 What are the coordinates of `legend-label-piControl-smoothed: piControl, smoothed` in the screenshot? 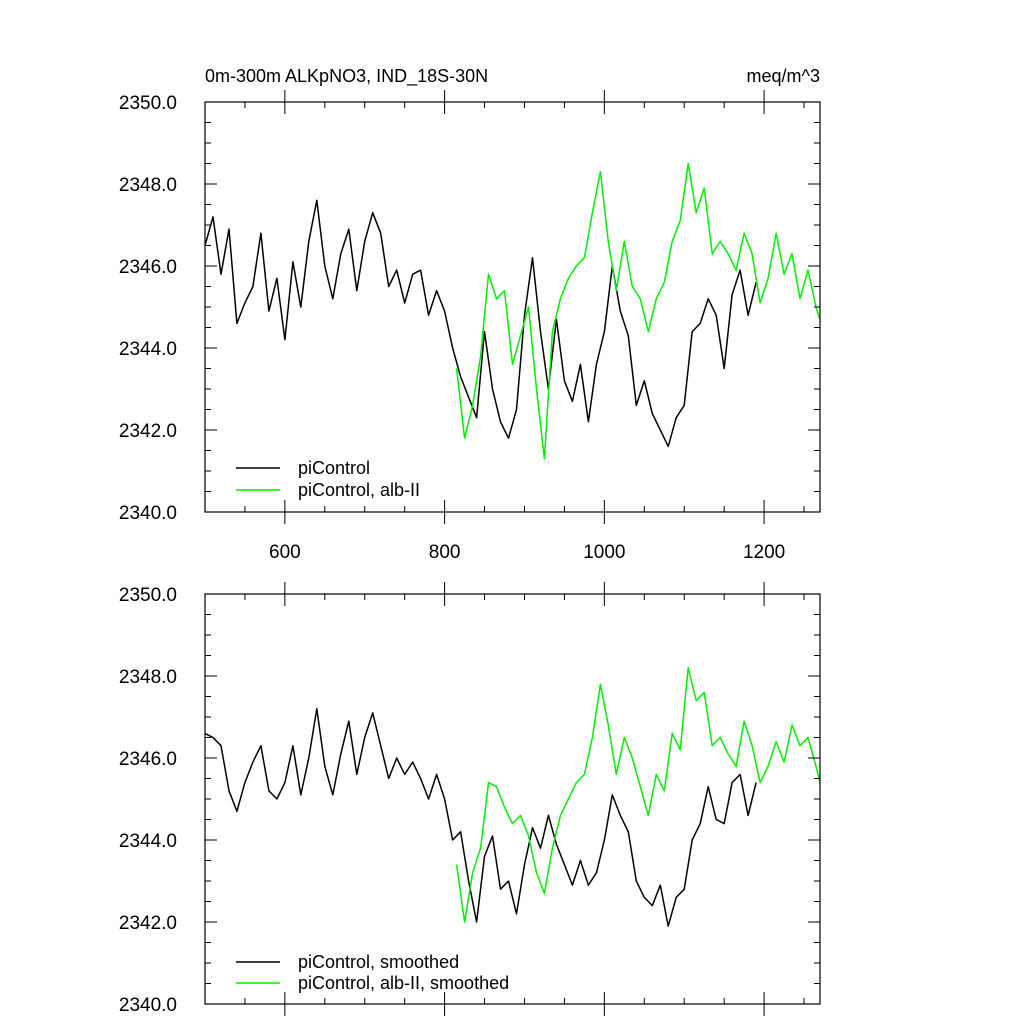 It's located at (378, 962).